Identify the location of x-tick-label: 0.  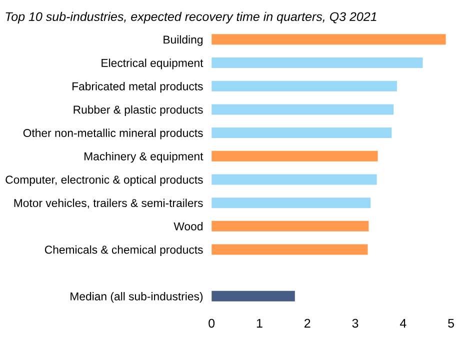
(211, 323).